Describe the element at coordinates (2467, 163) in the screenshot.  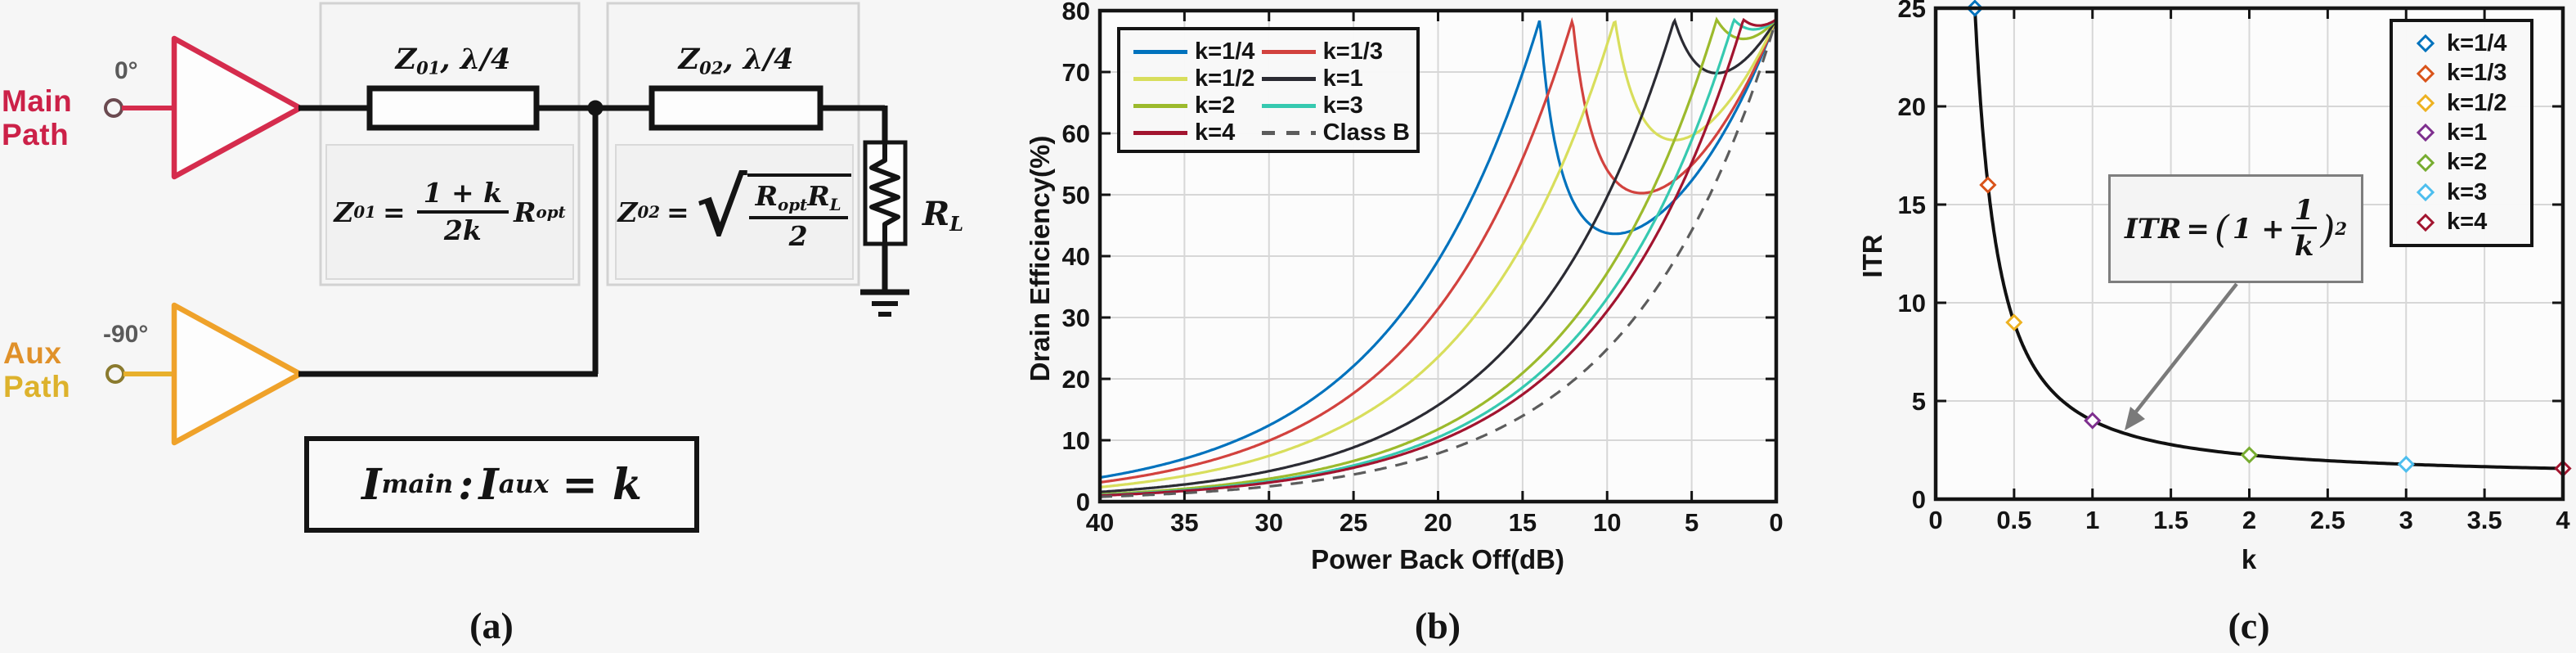
I see `c-legend-label: k=2` at that location.